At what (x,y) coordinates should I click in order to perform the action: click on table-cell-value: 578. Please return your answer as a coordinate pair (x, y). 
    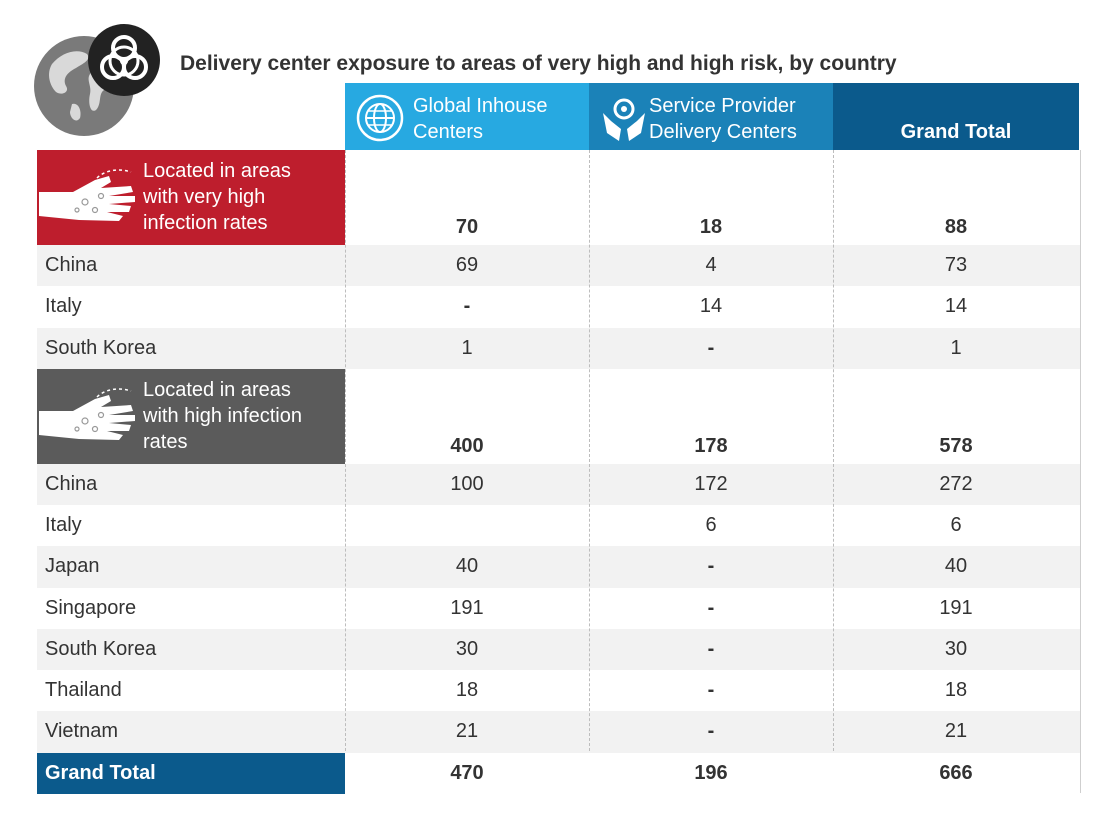
    Looking at the image, I should click on (956, 445).